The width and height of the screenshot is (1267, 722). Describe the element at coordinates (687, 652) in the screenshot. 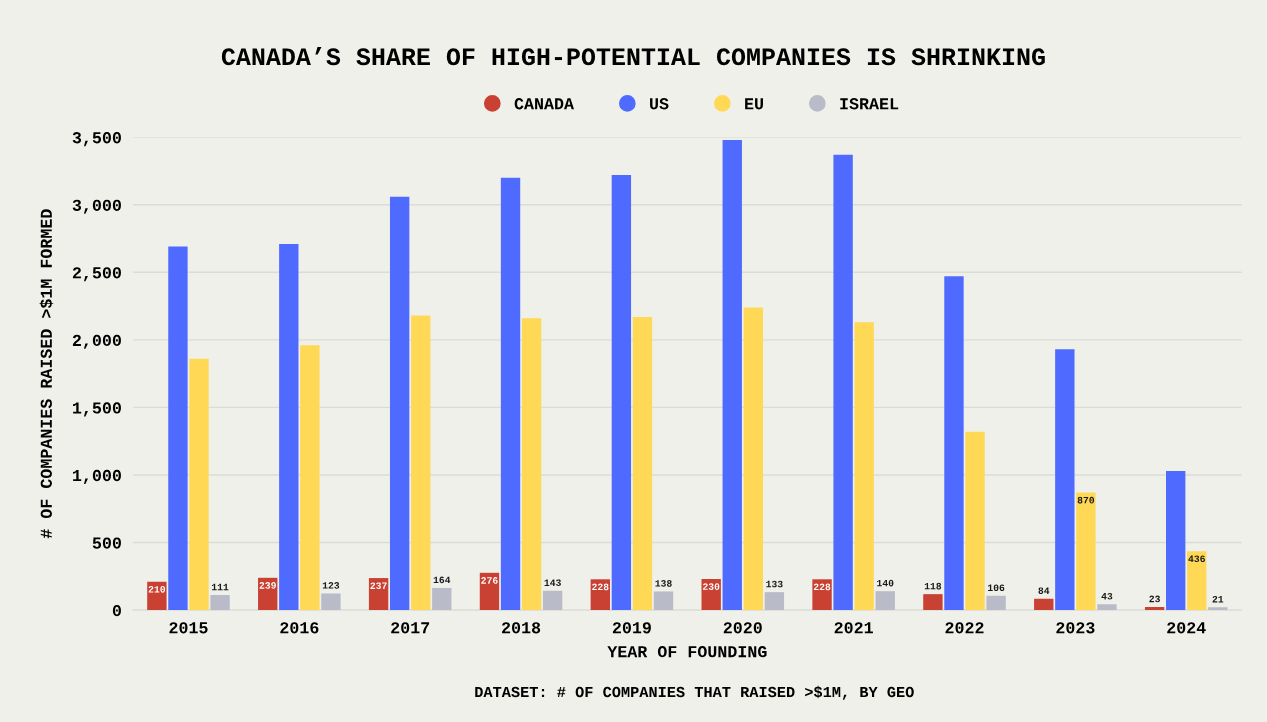

I see `x-axis-title: YEAR OF FOUNDING` at that location.